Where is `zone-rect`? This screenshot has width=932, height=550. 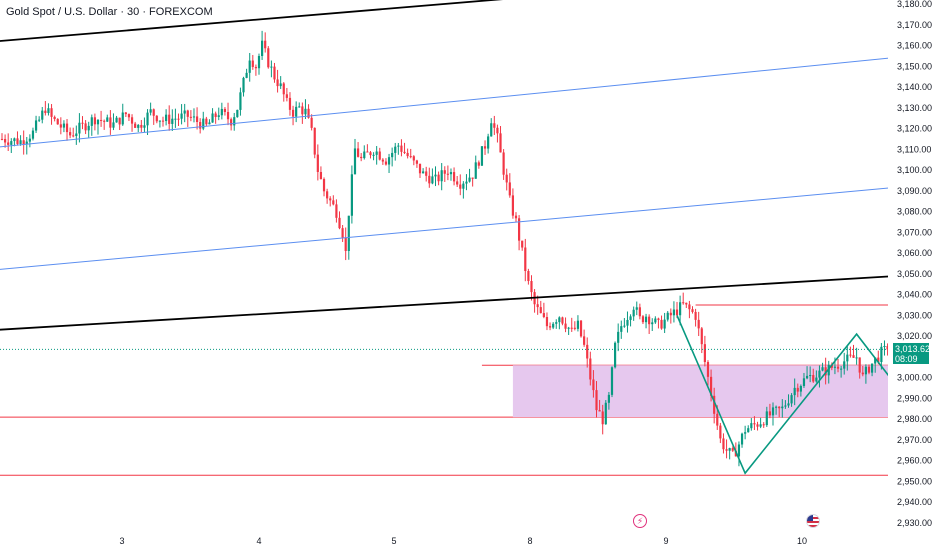
zone-rect is located at coordinates (700, 391).